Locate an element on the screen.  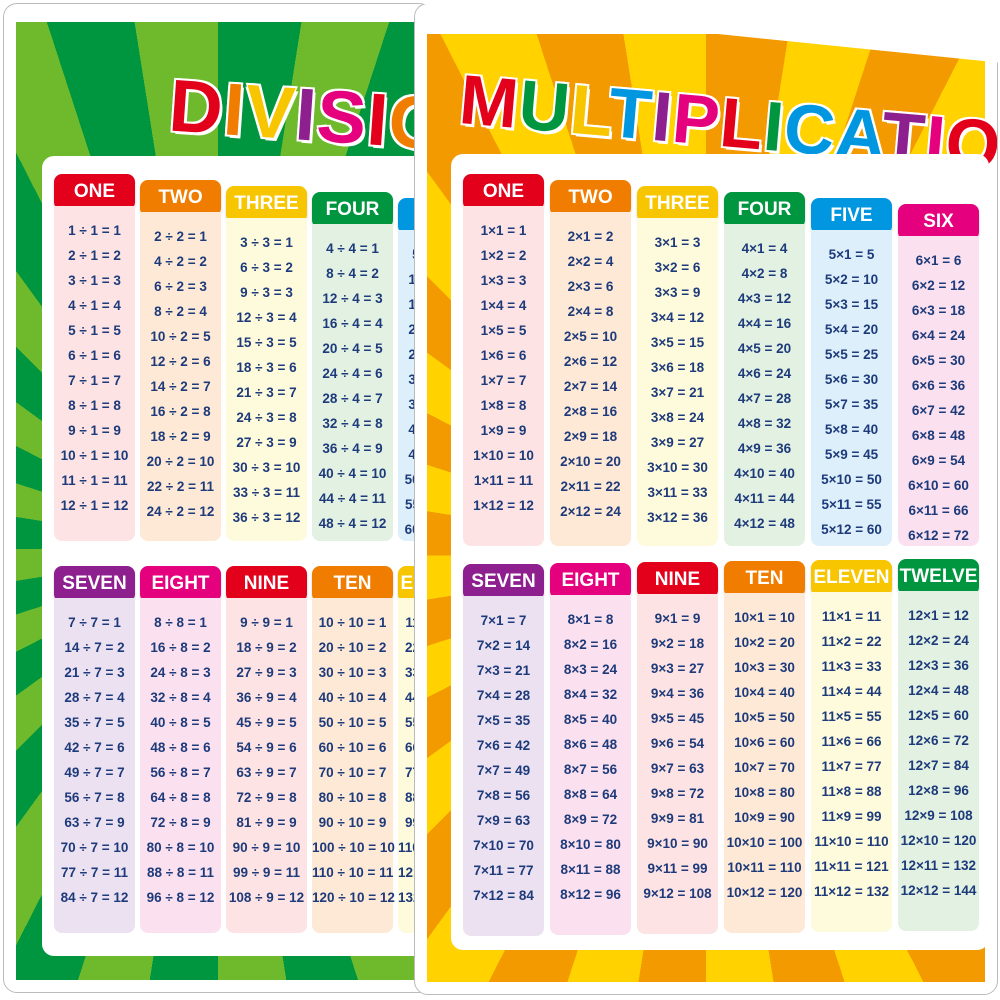
equation: 8×7 = 56 is located at coordinates (590, 769).